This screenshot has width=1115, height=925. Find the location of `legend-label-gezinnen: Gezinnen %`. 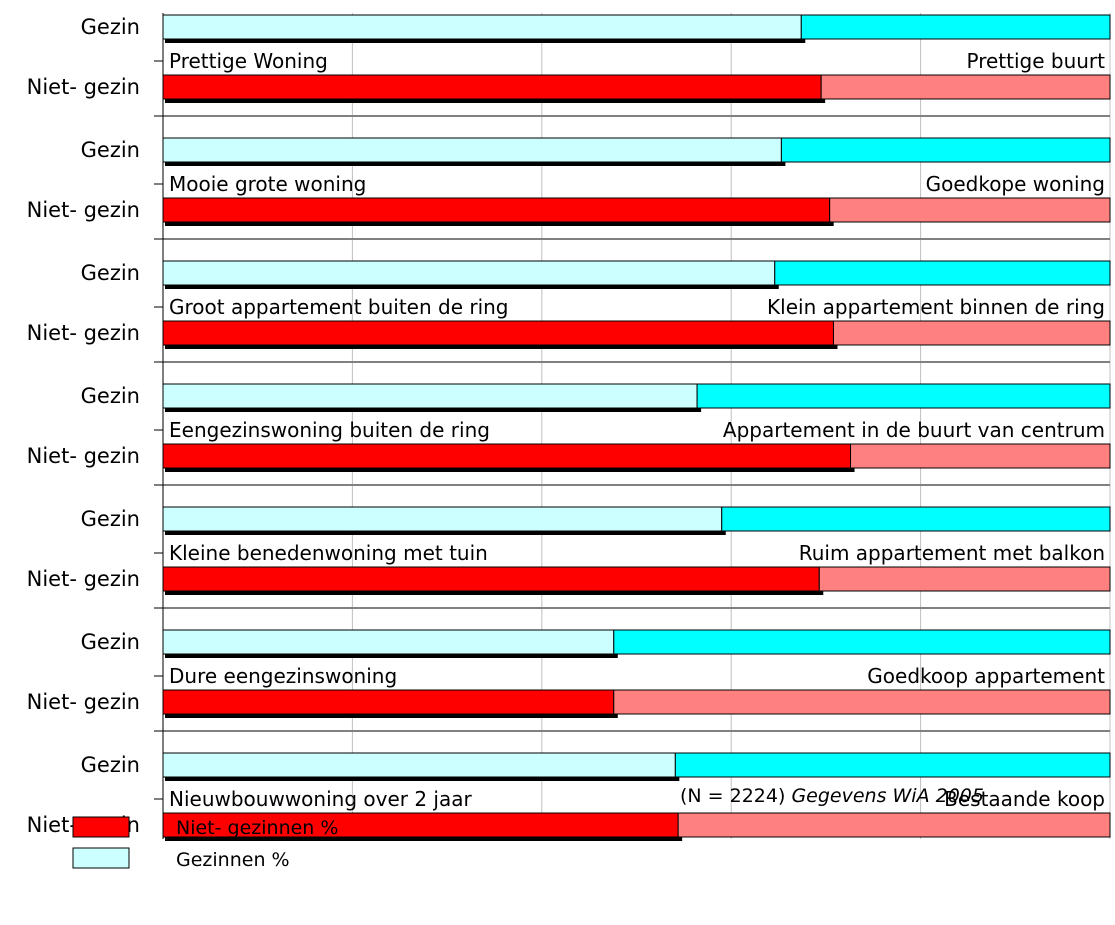

legend-label-gezinnen: Gezinnen % is located at coordinates (233, 860).